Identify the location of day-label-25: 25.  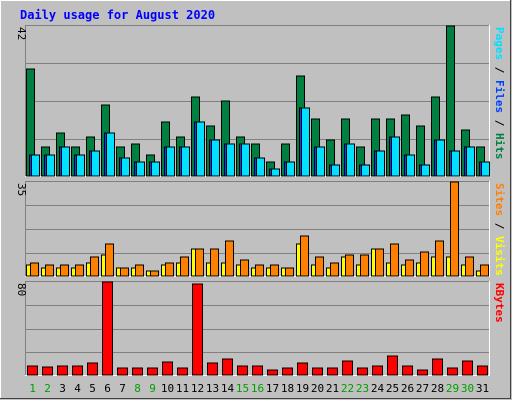
(392, 388).